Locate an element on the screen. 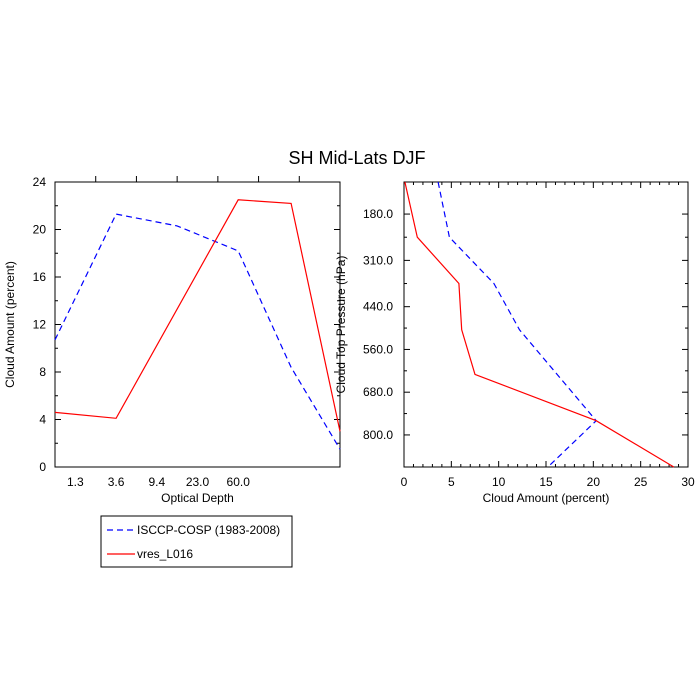  left-y-tick-label: 12 is located at coordinates (40, 325).